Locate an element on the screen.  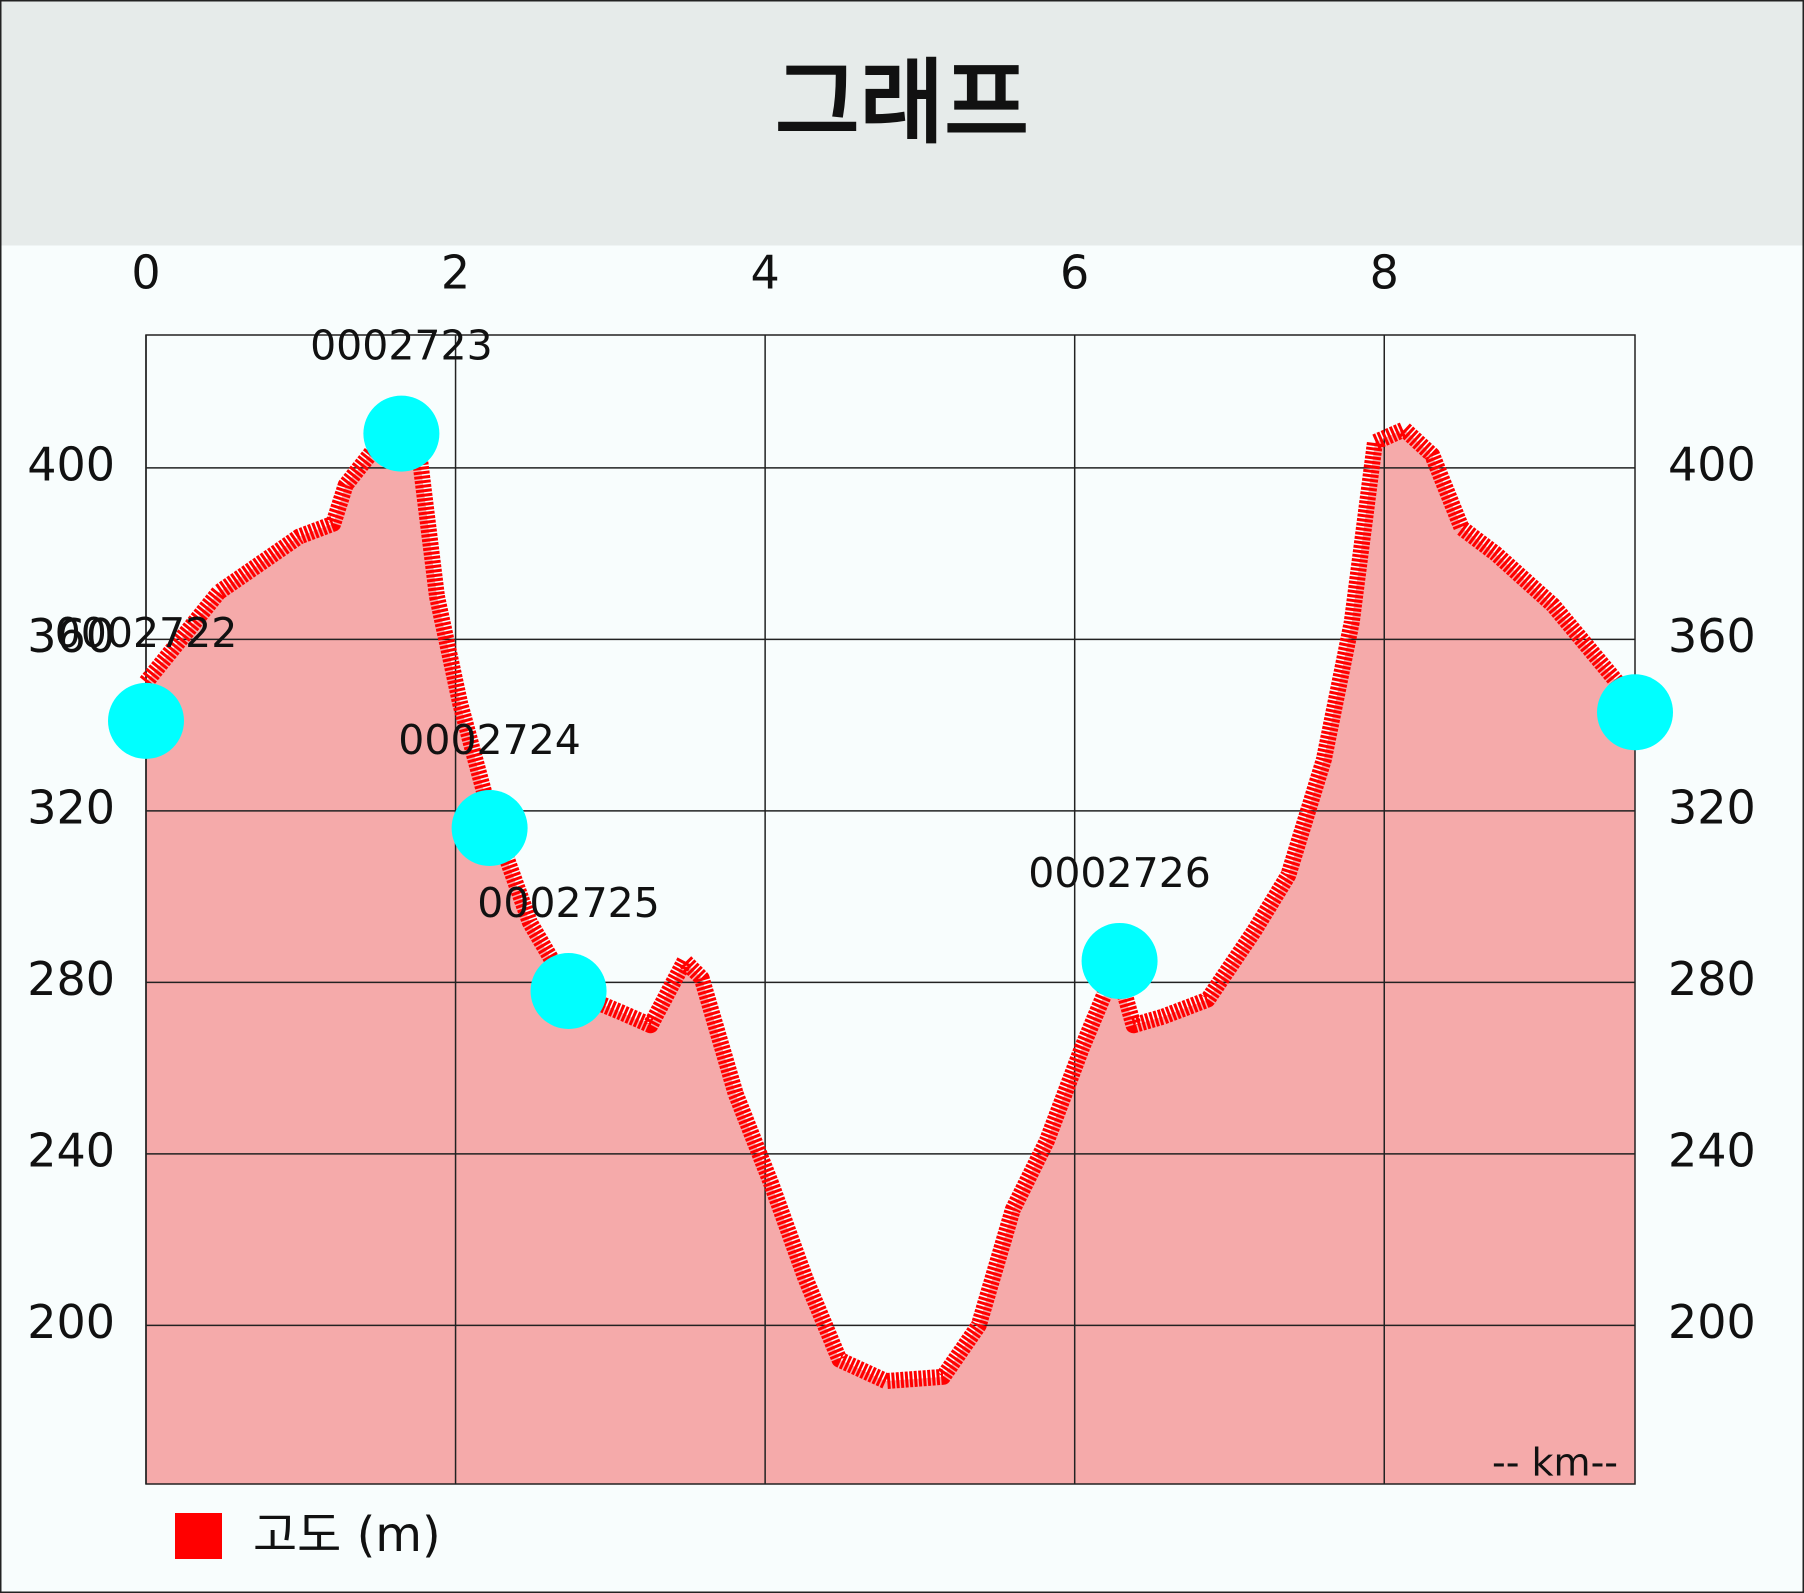
y-tick-label-right: 360 is located at coordinates (1712, 636).